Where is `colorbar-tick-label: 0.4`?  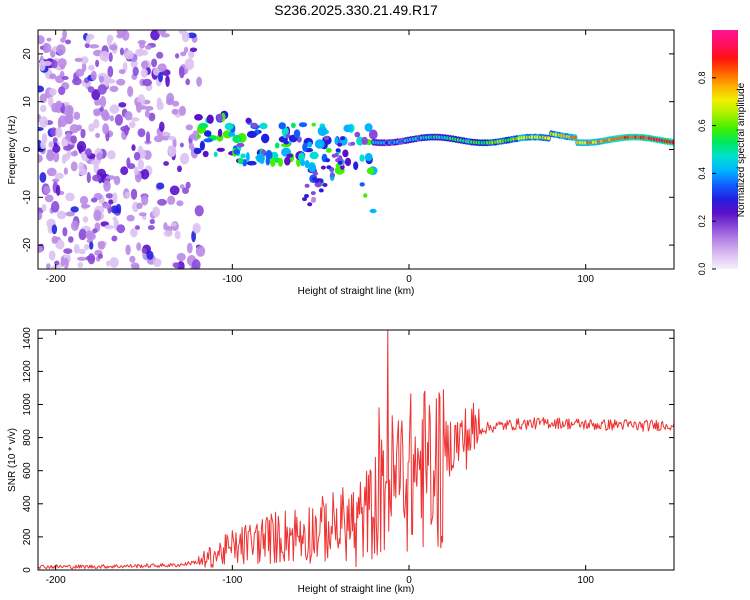
colorbar-tick-label: 0.4 is located at coordinates (702, 173).